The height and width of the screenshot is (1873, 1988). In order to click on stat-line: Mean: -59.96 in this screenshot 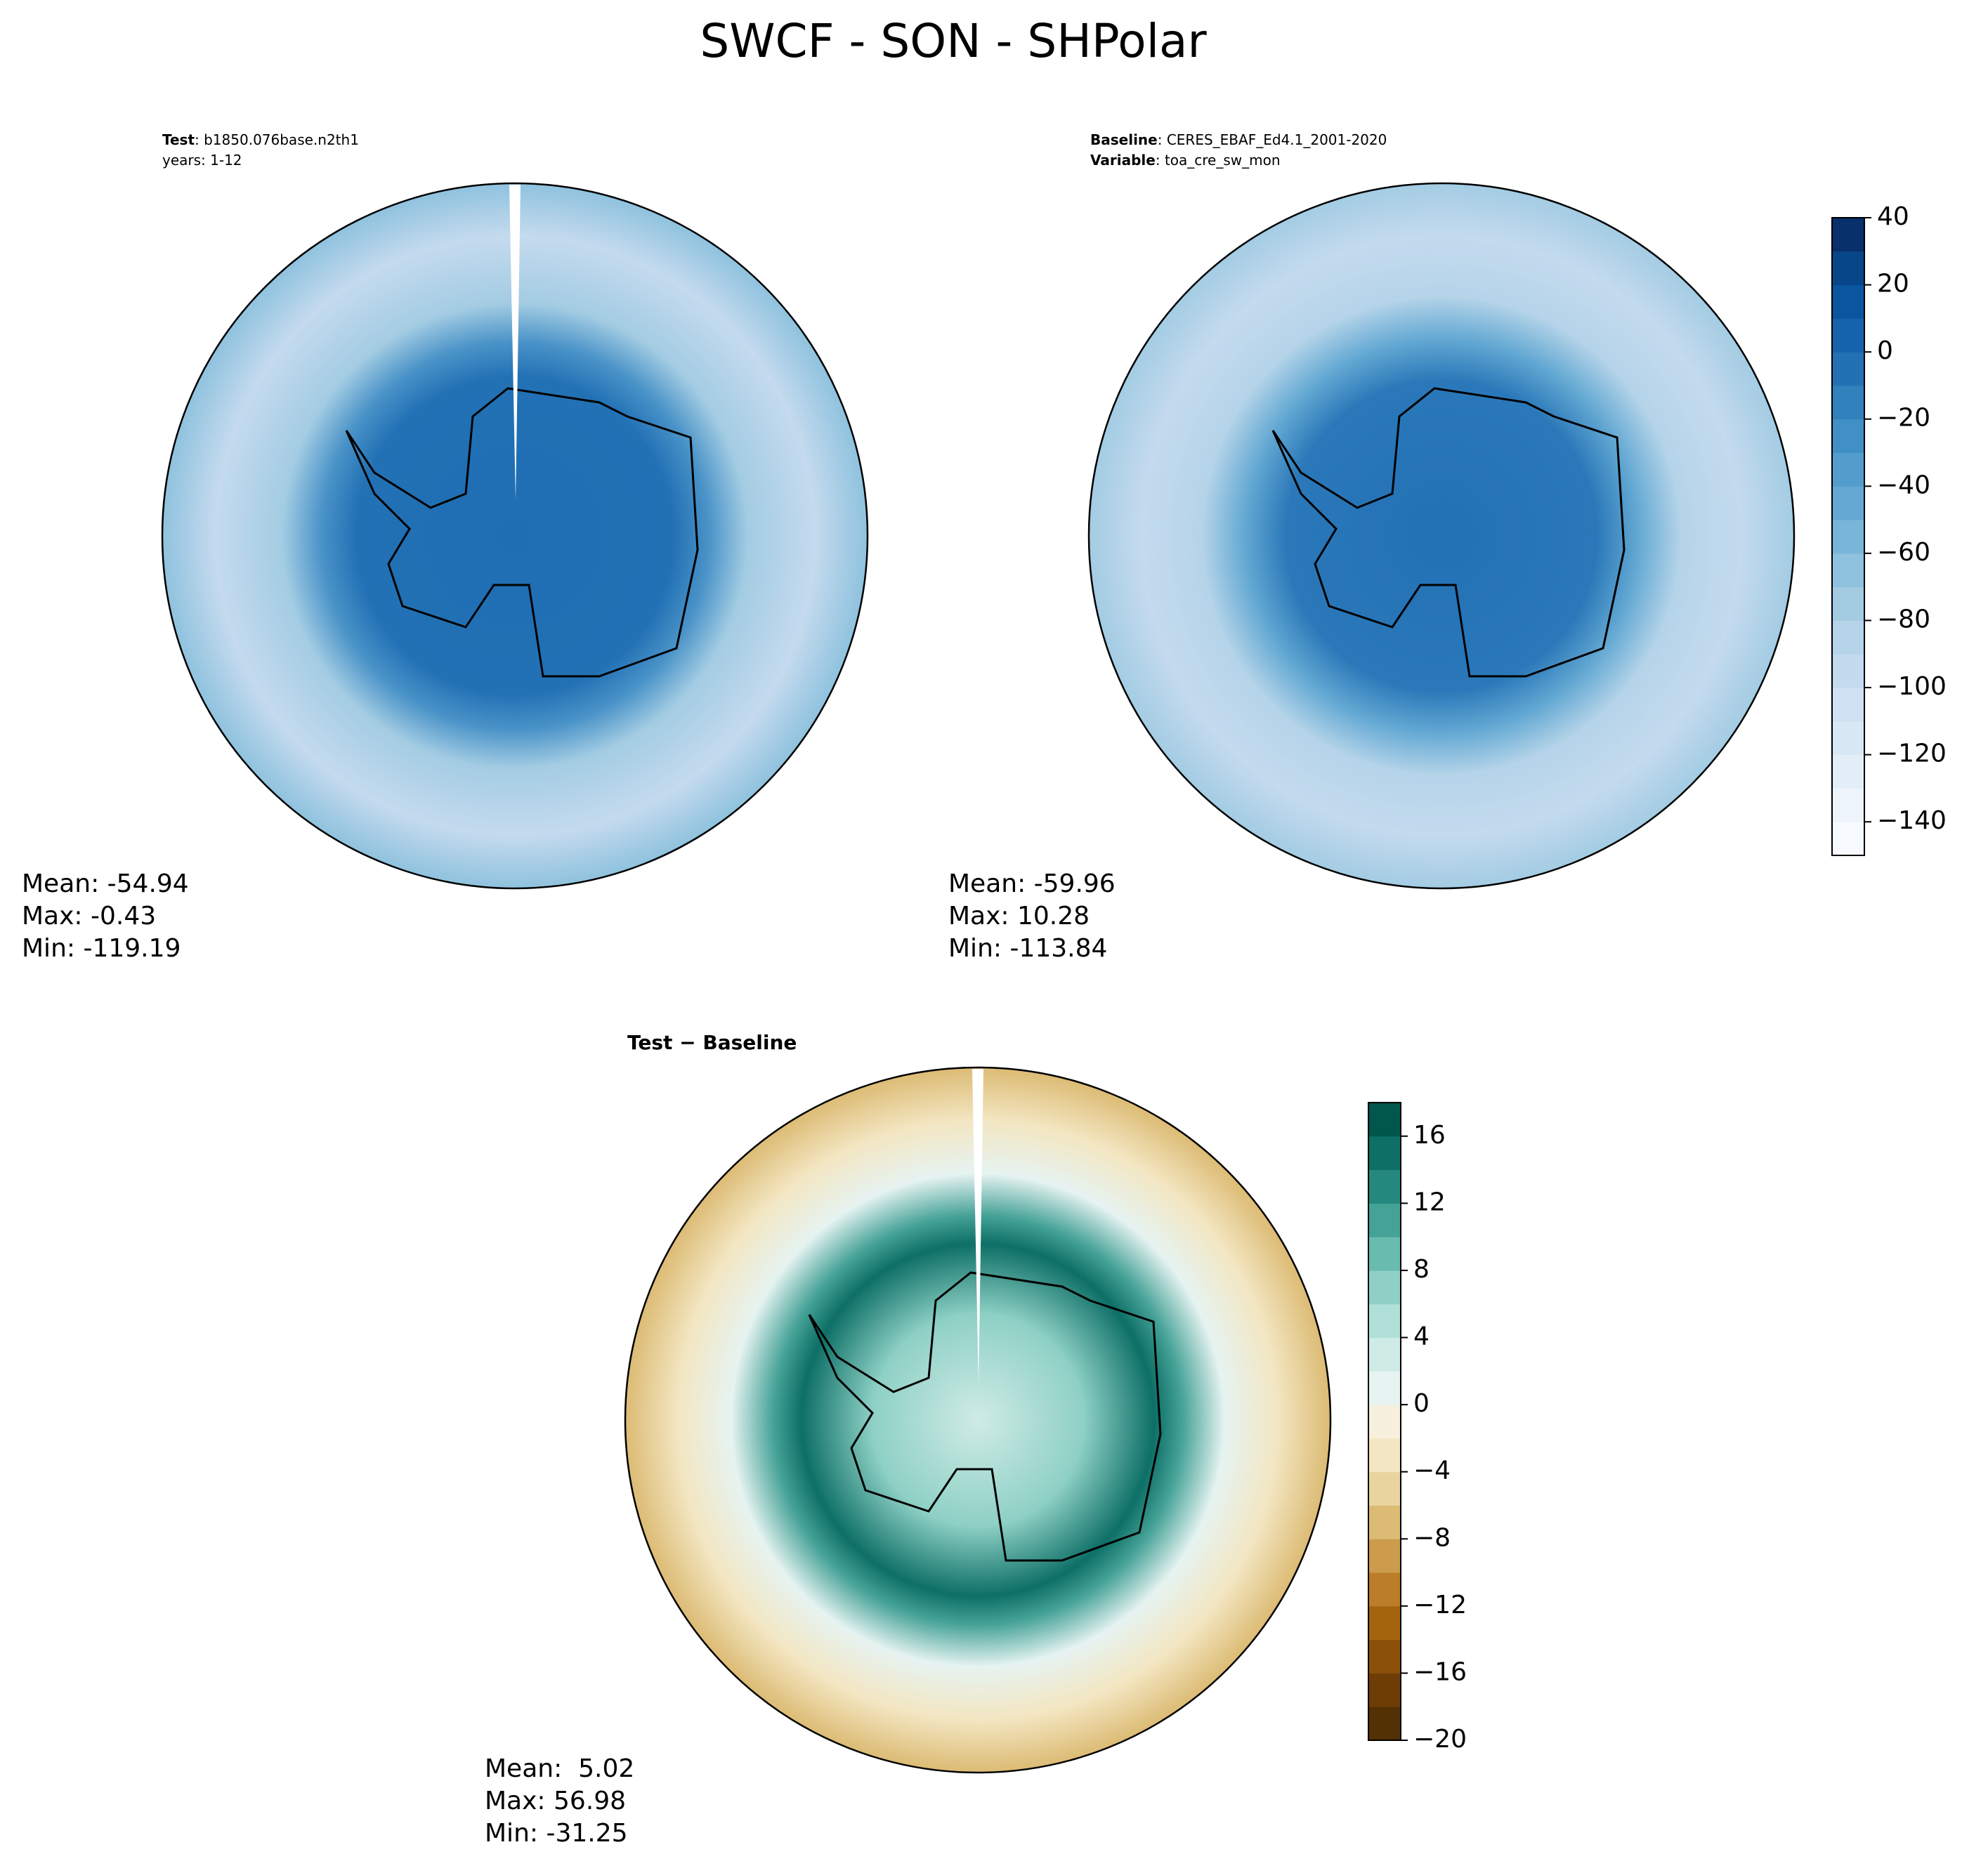, I will do `click(1032, 883)`.